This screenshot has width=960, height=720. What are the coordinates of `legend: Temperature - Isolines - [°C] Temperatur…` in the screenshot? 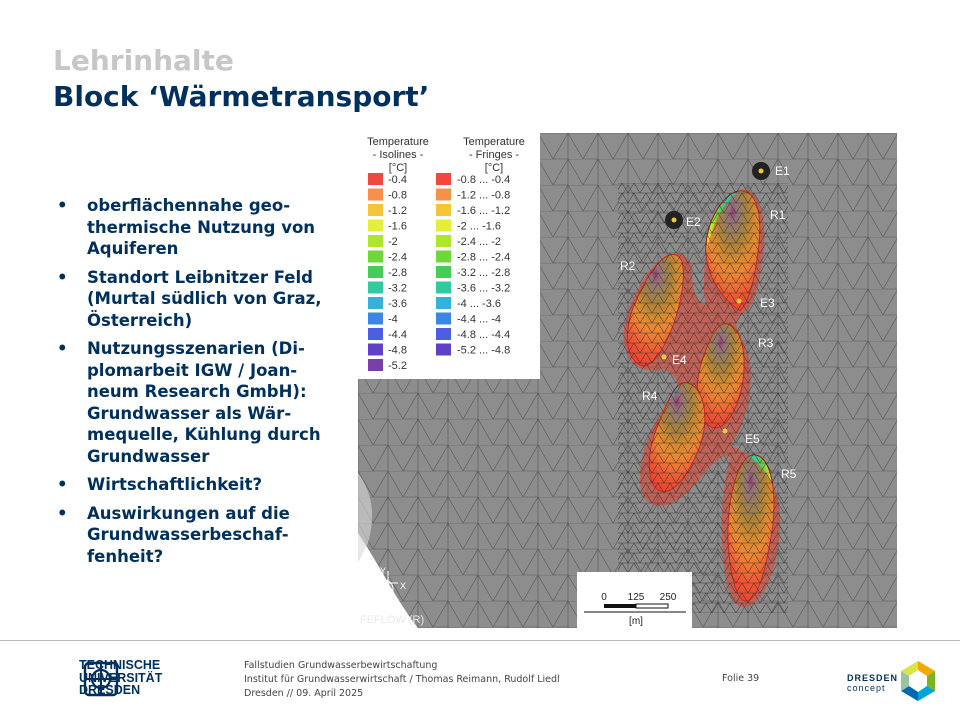 It's located at (449, 256).